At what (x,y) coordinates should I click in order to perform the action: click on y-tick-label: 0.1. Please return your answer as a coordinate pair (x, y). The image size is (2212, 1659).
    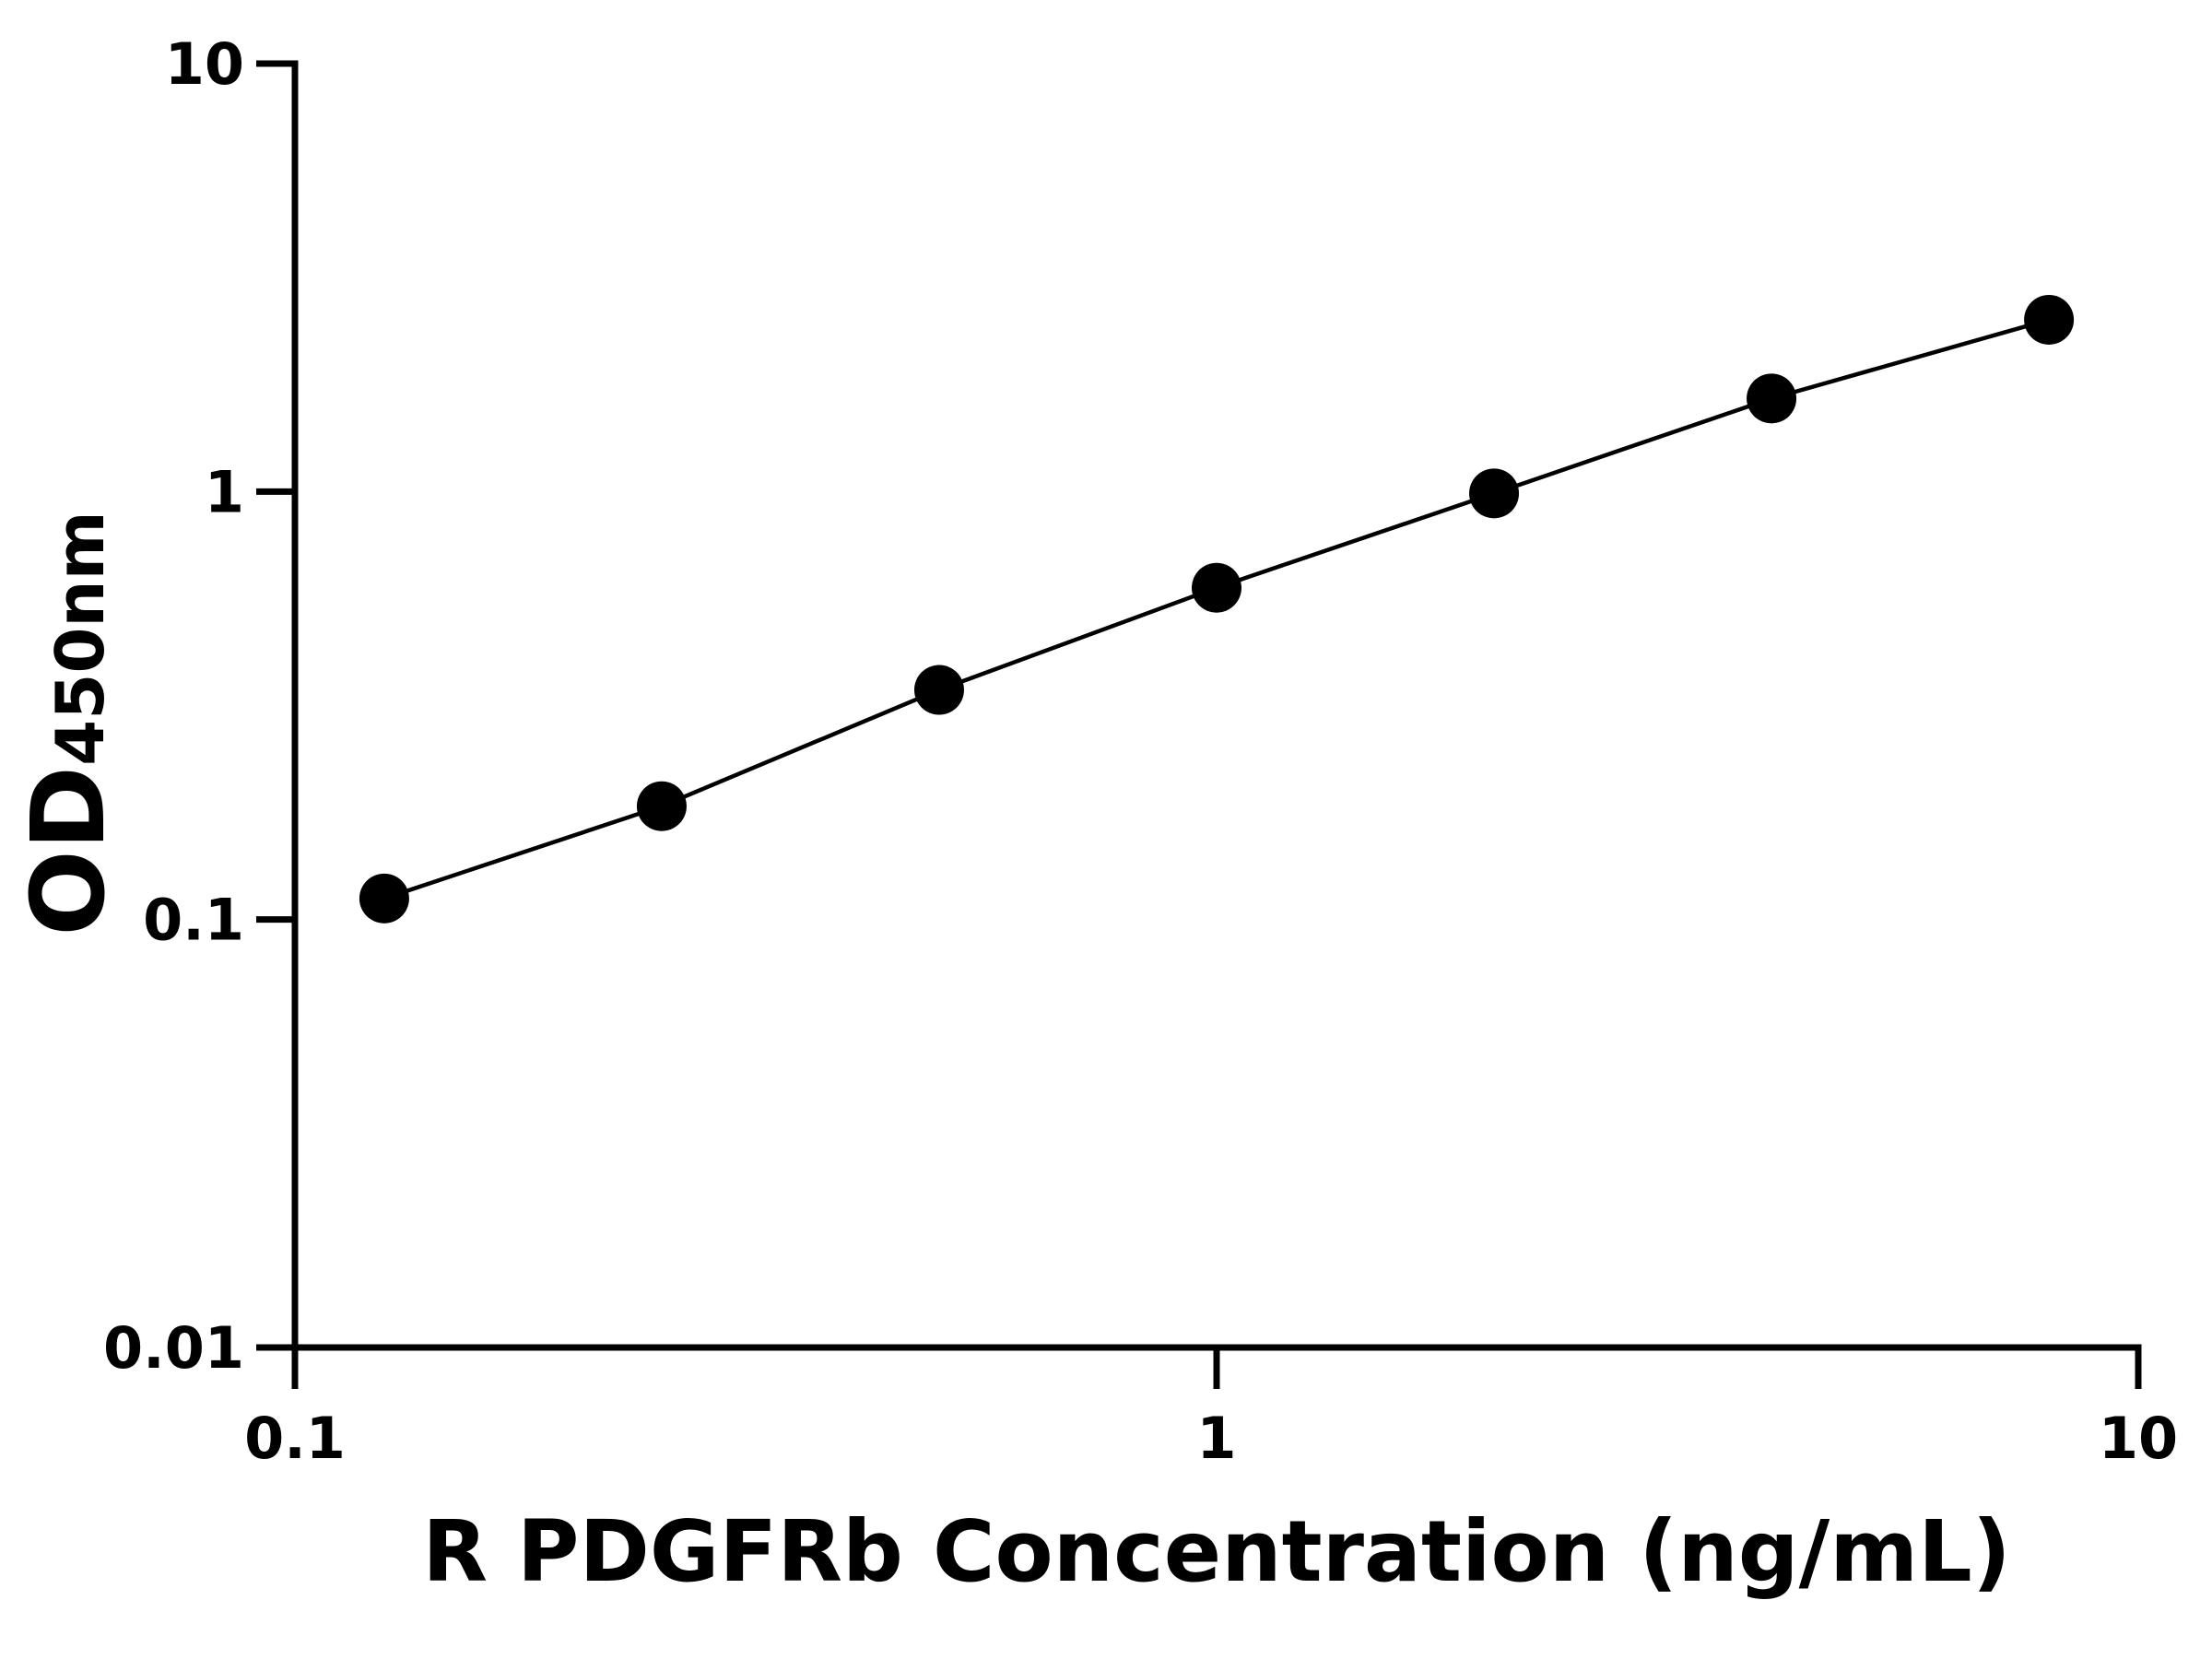
    Looking at the image, I should click on (193, 920).